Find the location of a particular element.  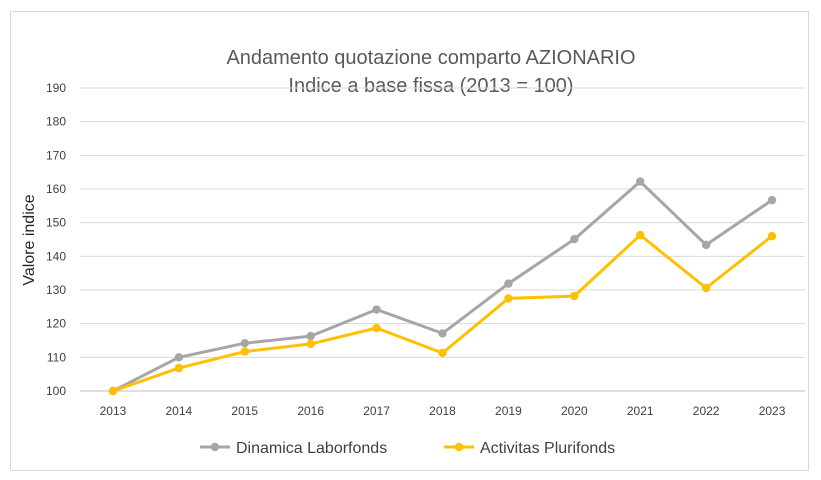

point-0-2020 is located at coordinates (574, 239).